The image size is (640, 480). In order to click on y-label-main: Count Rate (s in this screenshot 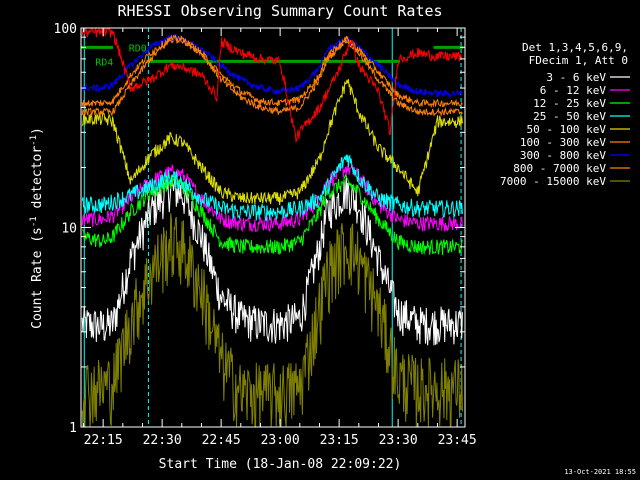, I will do `click(37, 278)`.